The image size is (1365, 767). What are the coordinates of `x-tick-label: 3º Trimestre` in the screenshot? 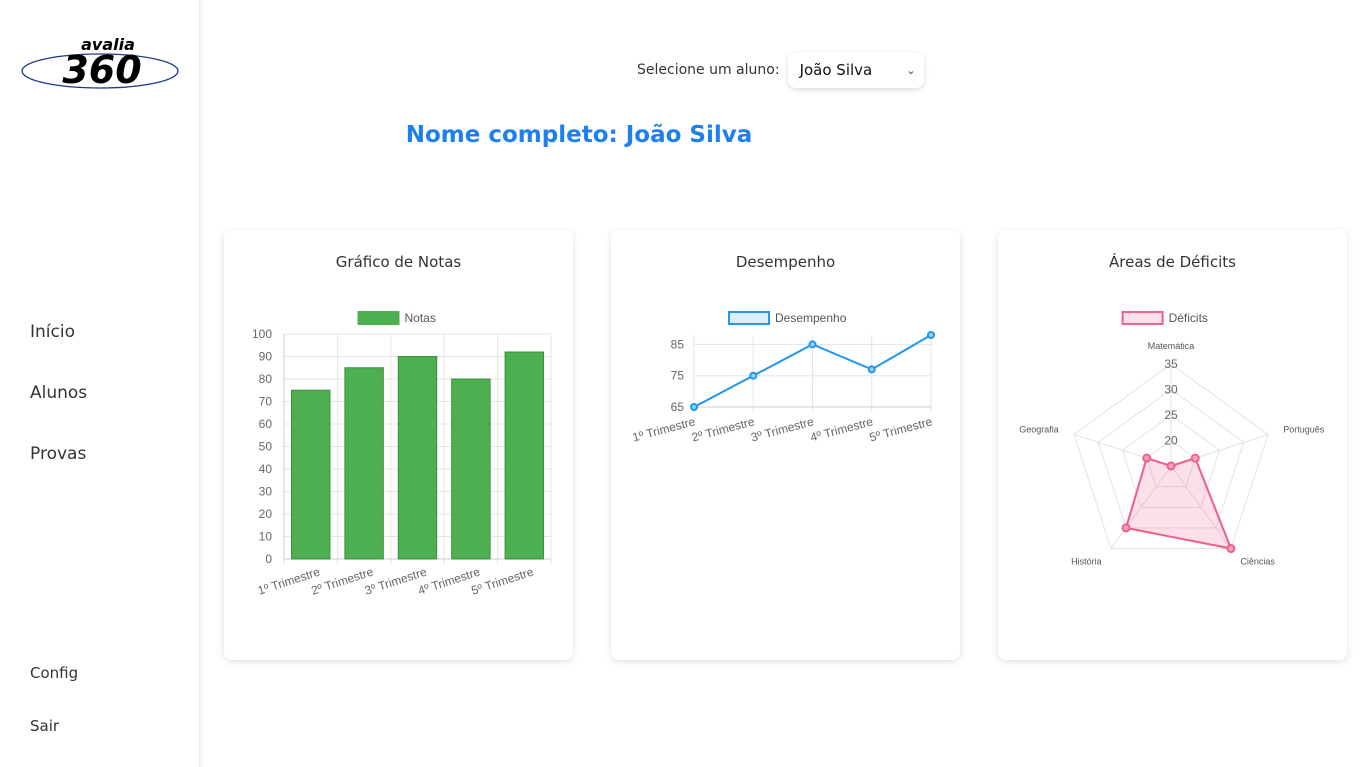 It's located at (782, 429).